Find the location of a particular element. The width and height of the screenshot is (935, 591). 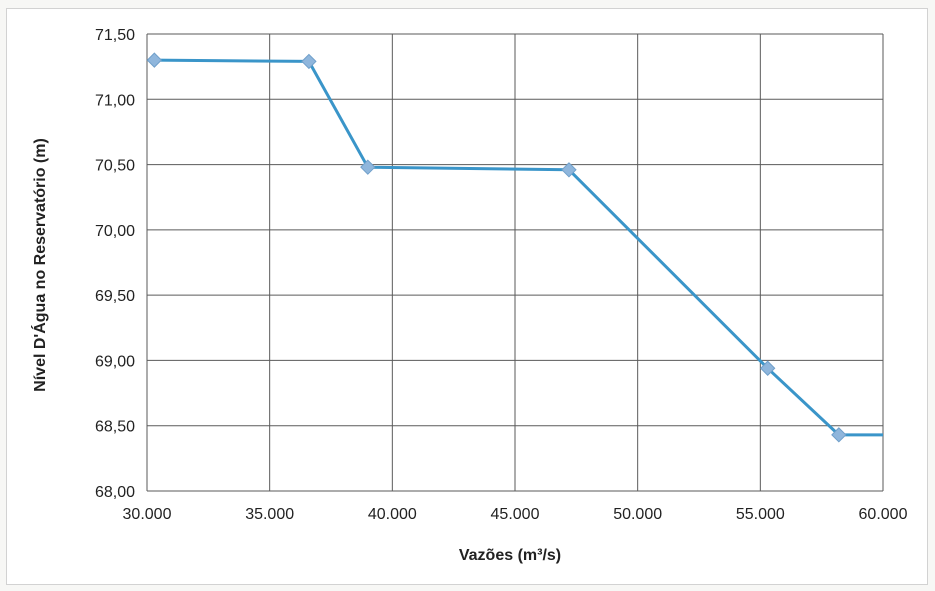

x-tick-label: 35.000 is located at coordinates (269, 514).